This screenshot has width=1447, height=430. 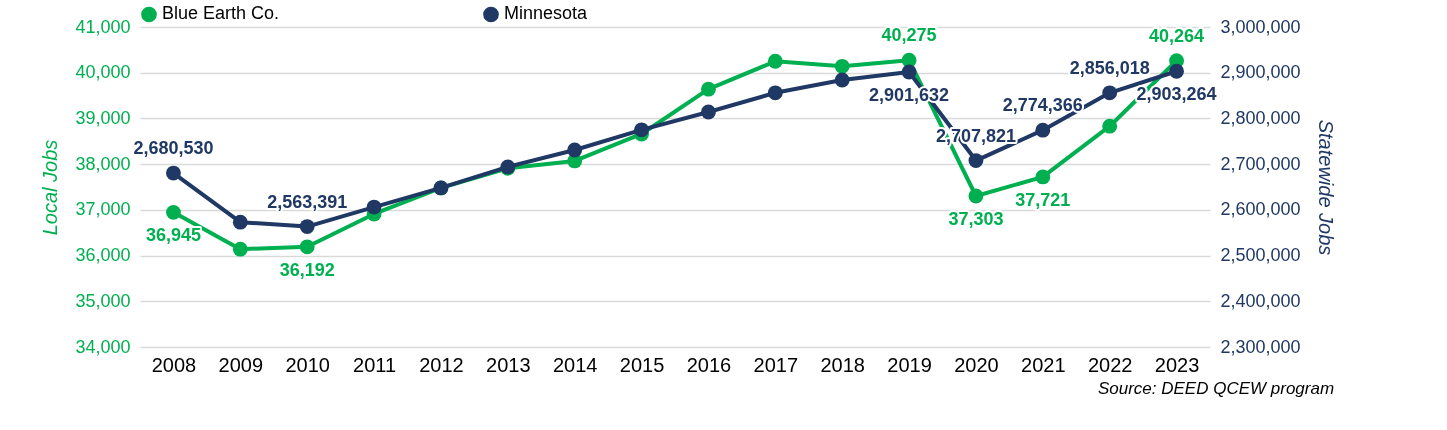 What do you see at coordinates (50, 187) in the screenshot?
I see `y-axis-title: Local Jobs` at bounding box center [50, 187].